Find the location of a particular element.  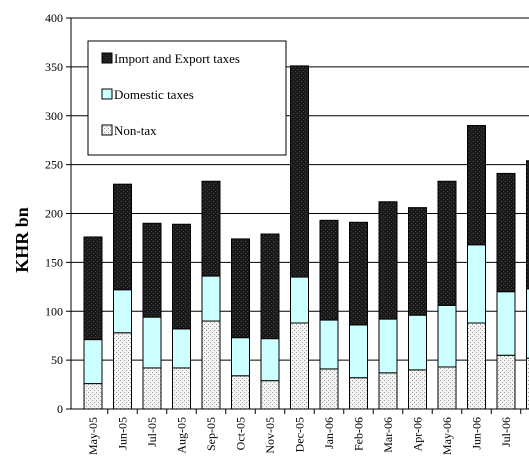

y-tick-label: 350 is located at coordinates (54, 67).